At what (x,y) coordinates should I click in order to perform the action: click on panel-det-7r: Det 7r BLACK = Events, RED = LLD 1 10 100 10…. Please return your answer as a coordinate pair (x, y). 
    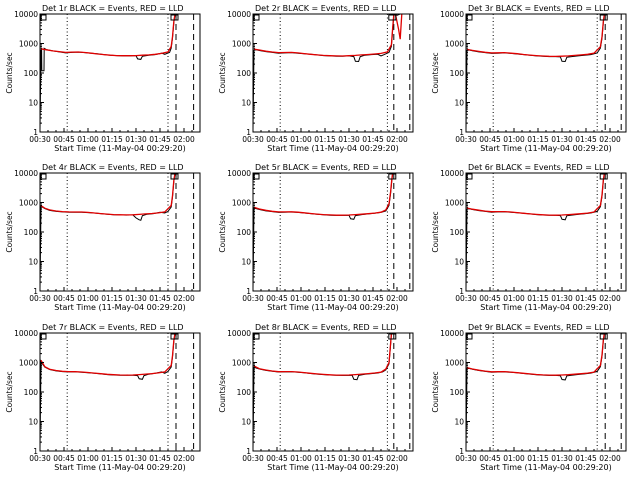
    Looking at the image, I should click on (103, 397).